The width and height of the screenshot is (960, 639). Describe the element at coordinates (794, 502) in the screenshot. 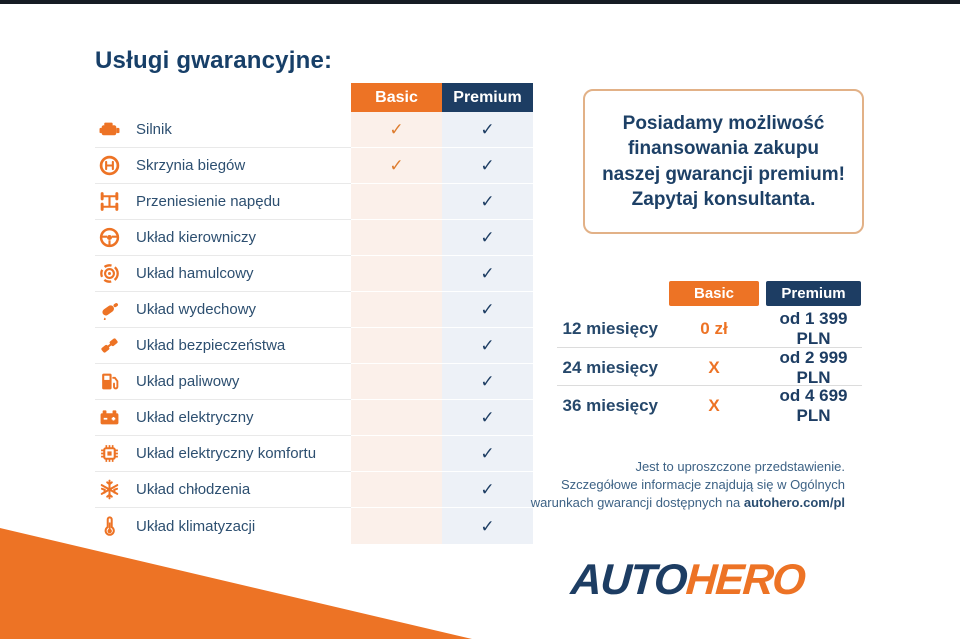

I see `autohero-url: autohero.com/pl` at that location.